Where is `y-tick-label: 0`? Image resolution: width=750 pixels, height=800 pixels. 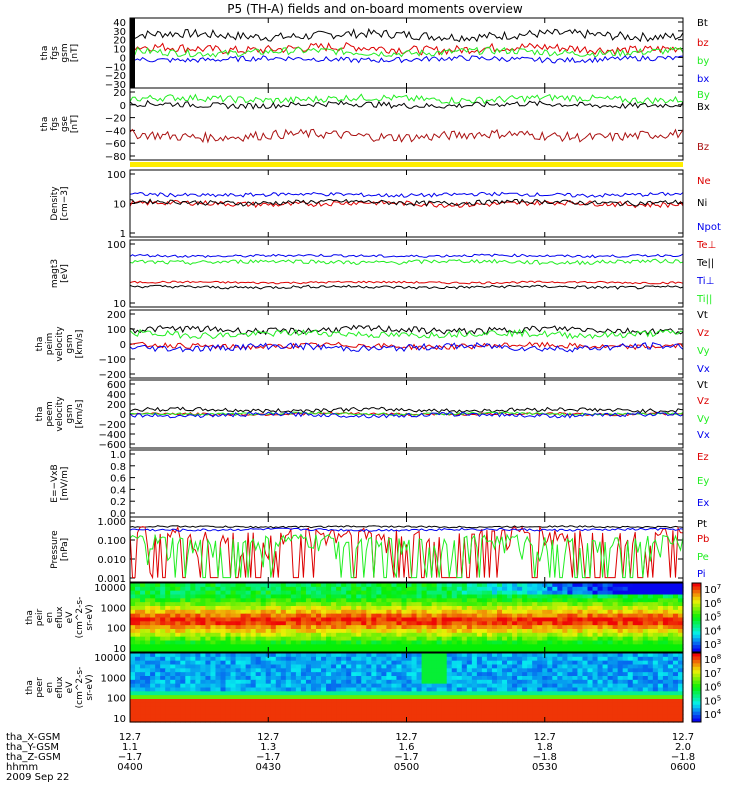
y-tick-label: 0 is located at coordinates (123, 345).